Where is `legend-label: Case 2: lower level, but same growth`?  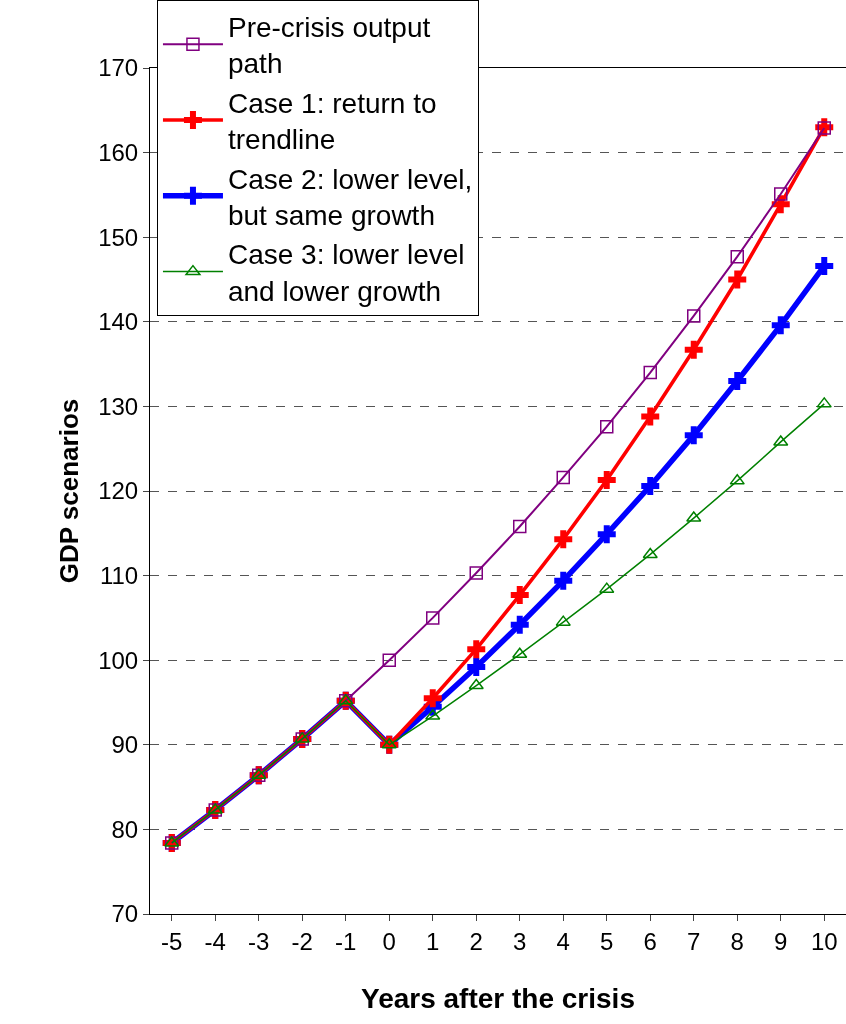
legend-label: Case 2: lower level, but same growth is located at coordinates (350, 197).